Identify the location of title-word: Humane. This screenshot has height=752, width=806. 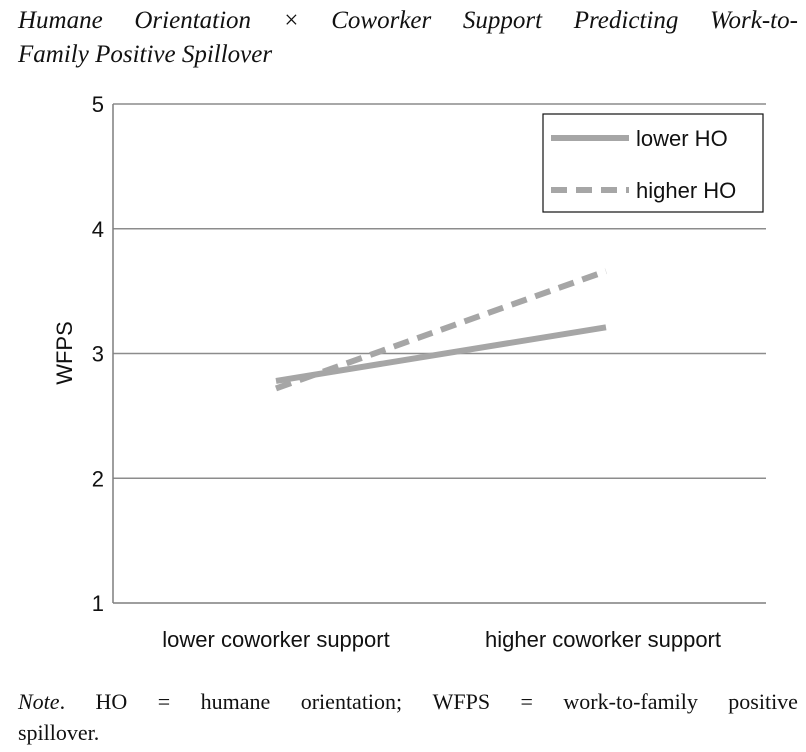
(60, 20).